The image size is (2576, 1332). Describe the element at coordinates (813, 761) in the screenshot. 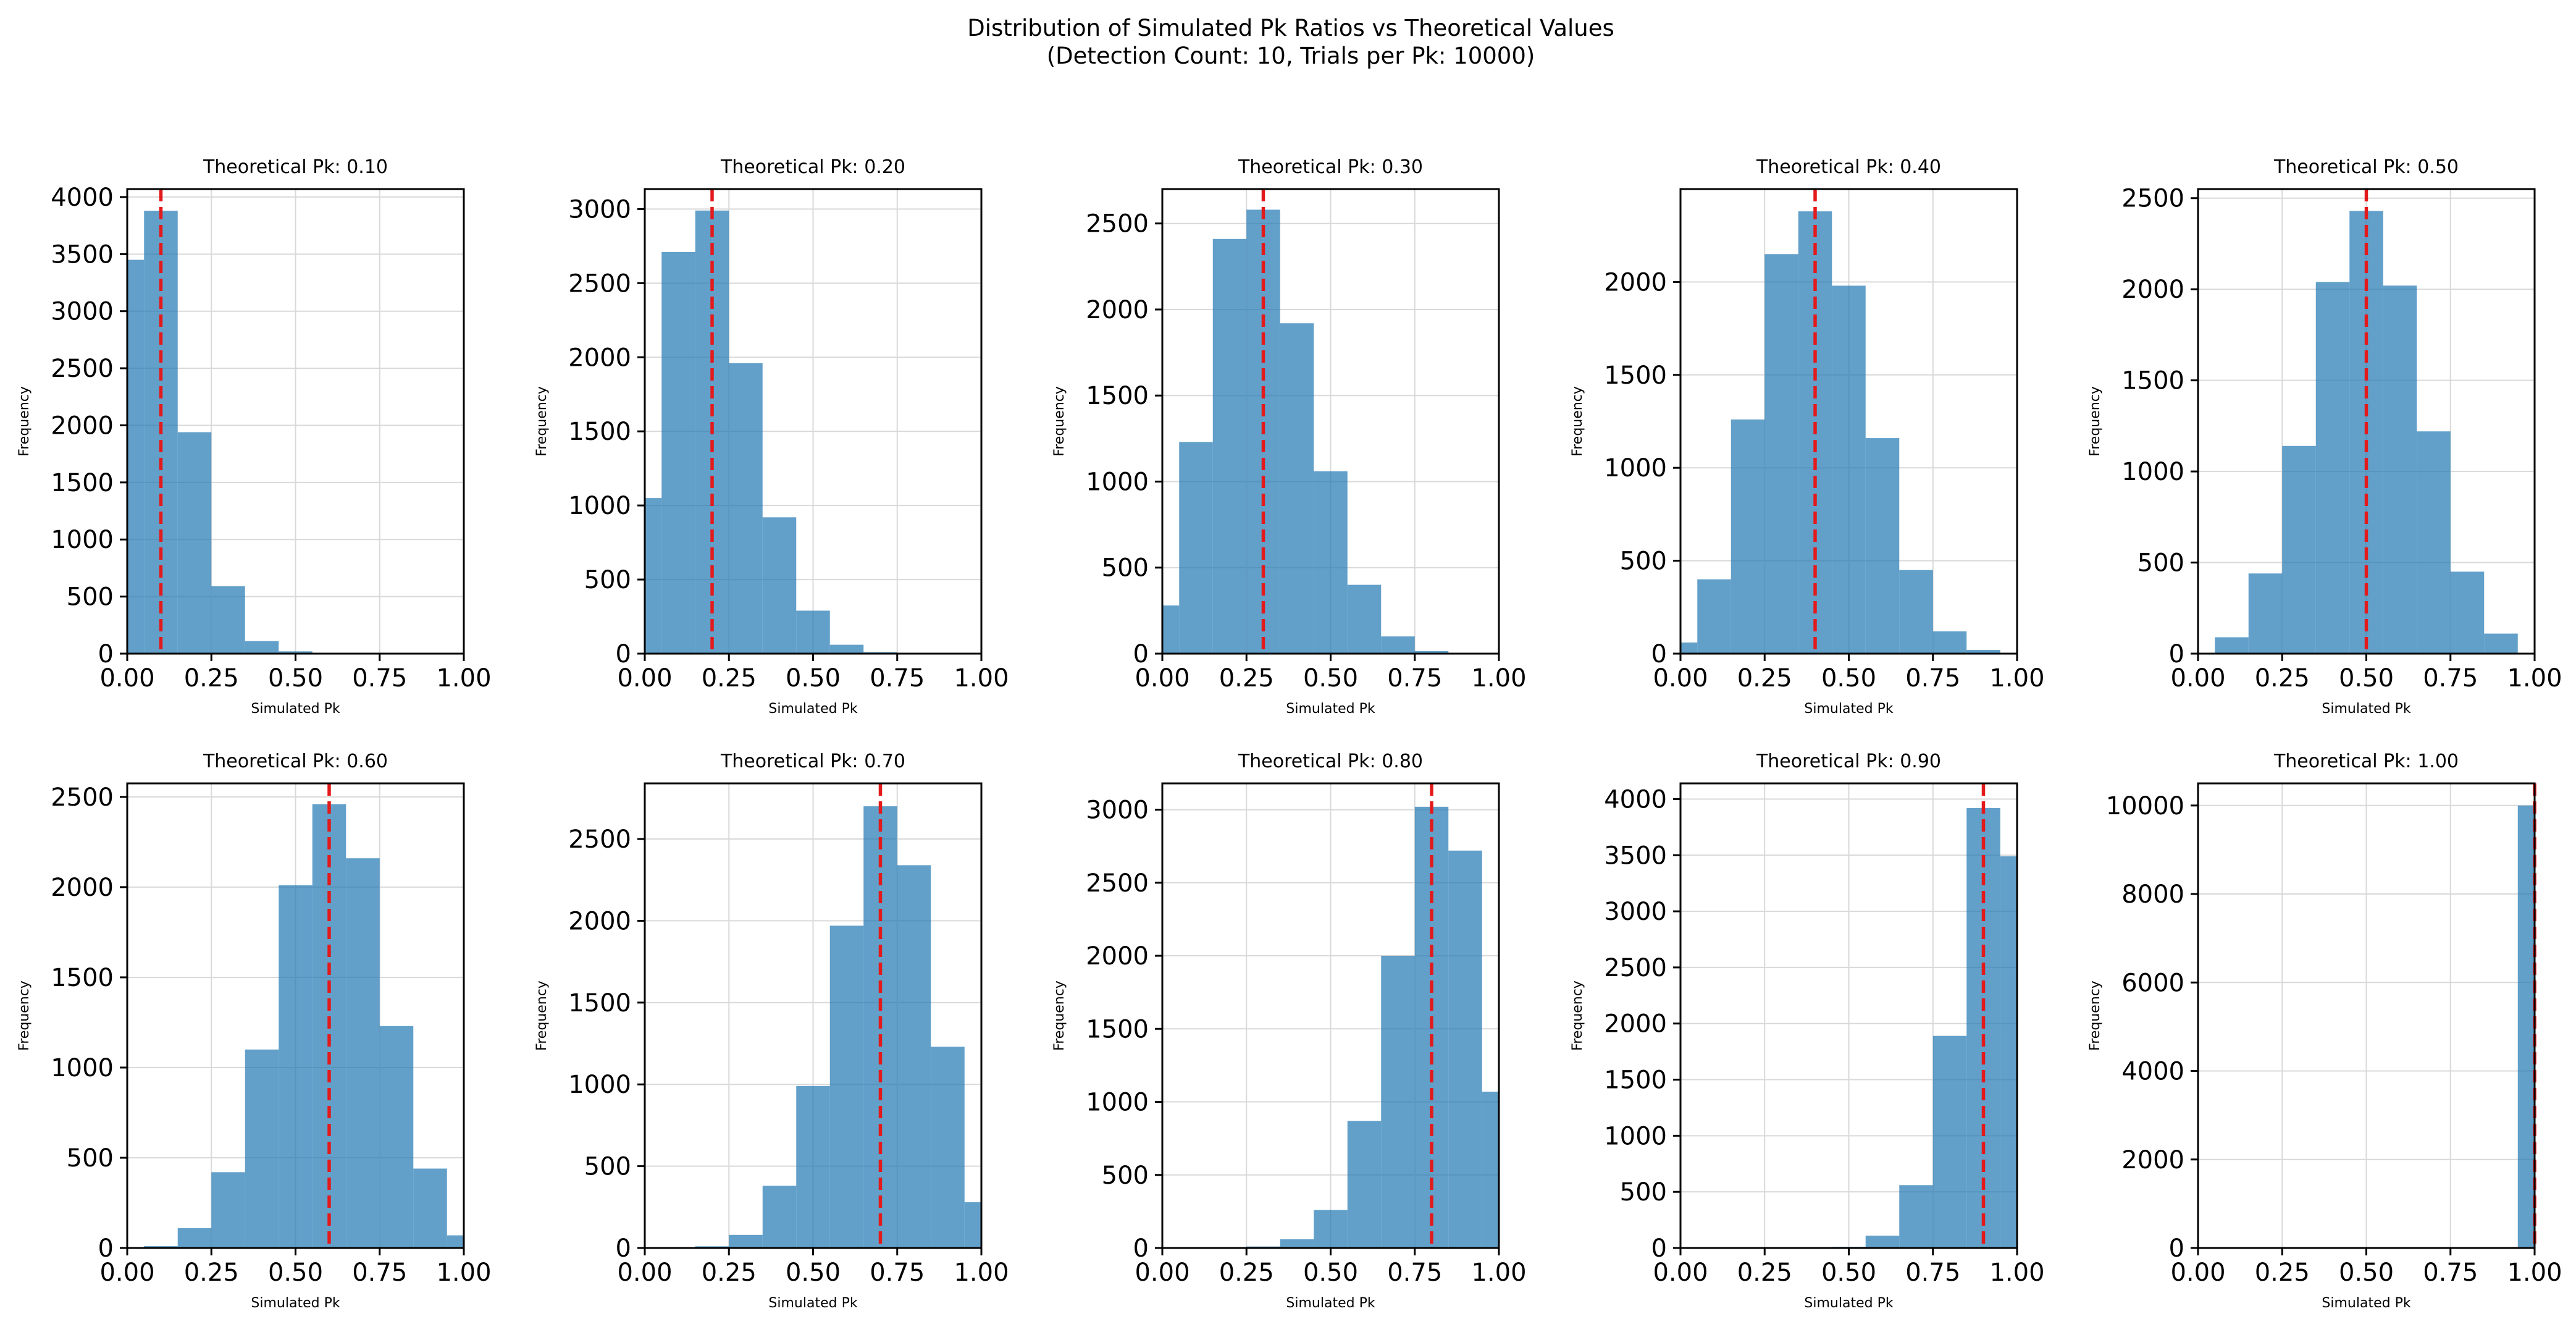

I see `panel-title: Theoretical Pk: 0.70` at that location.